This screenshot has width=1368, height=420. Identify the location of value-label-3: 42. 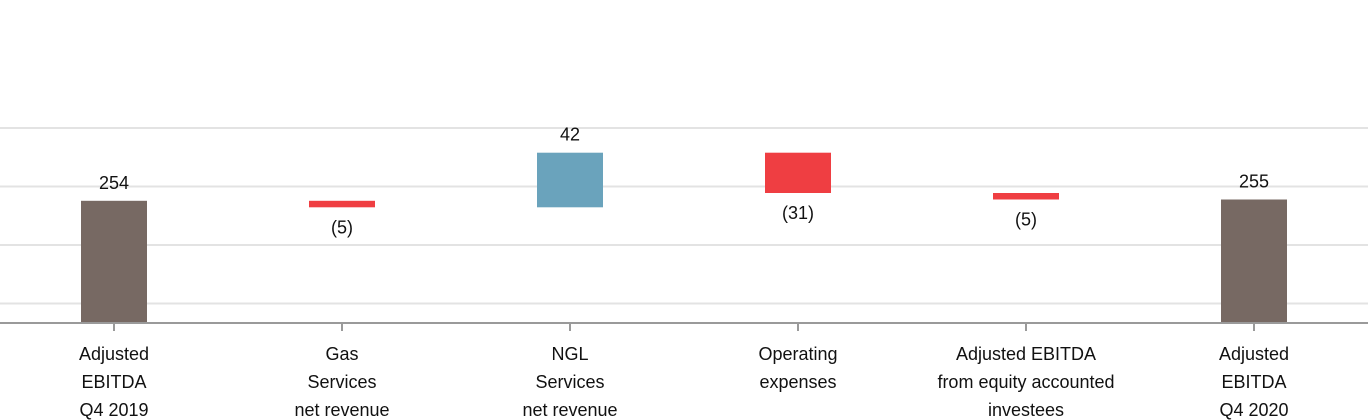
(570, 135).